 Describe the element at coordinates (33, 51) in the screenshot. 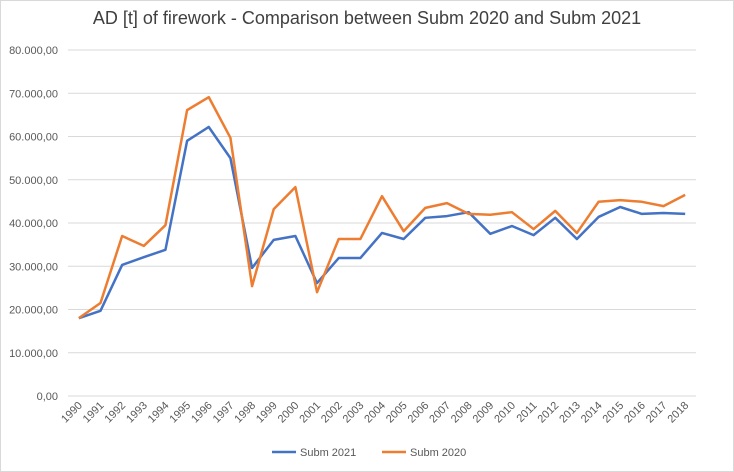

I see `y-tick-label: 80.000,00` at that location.